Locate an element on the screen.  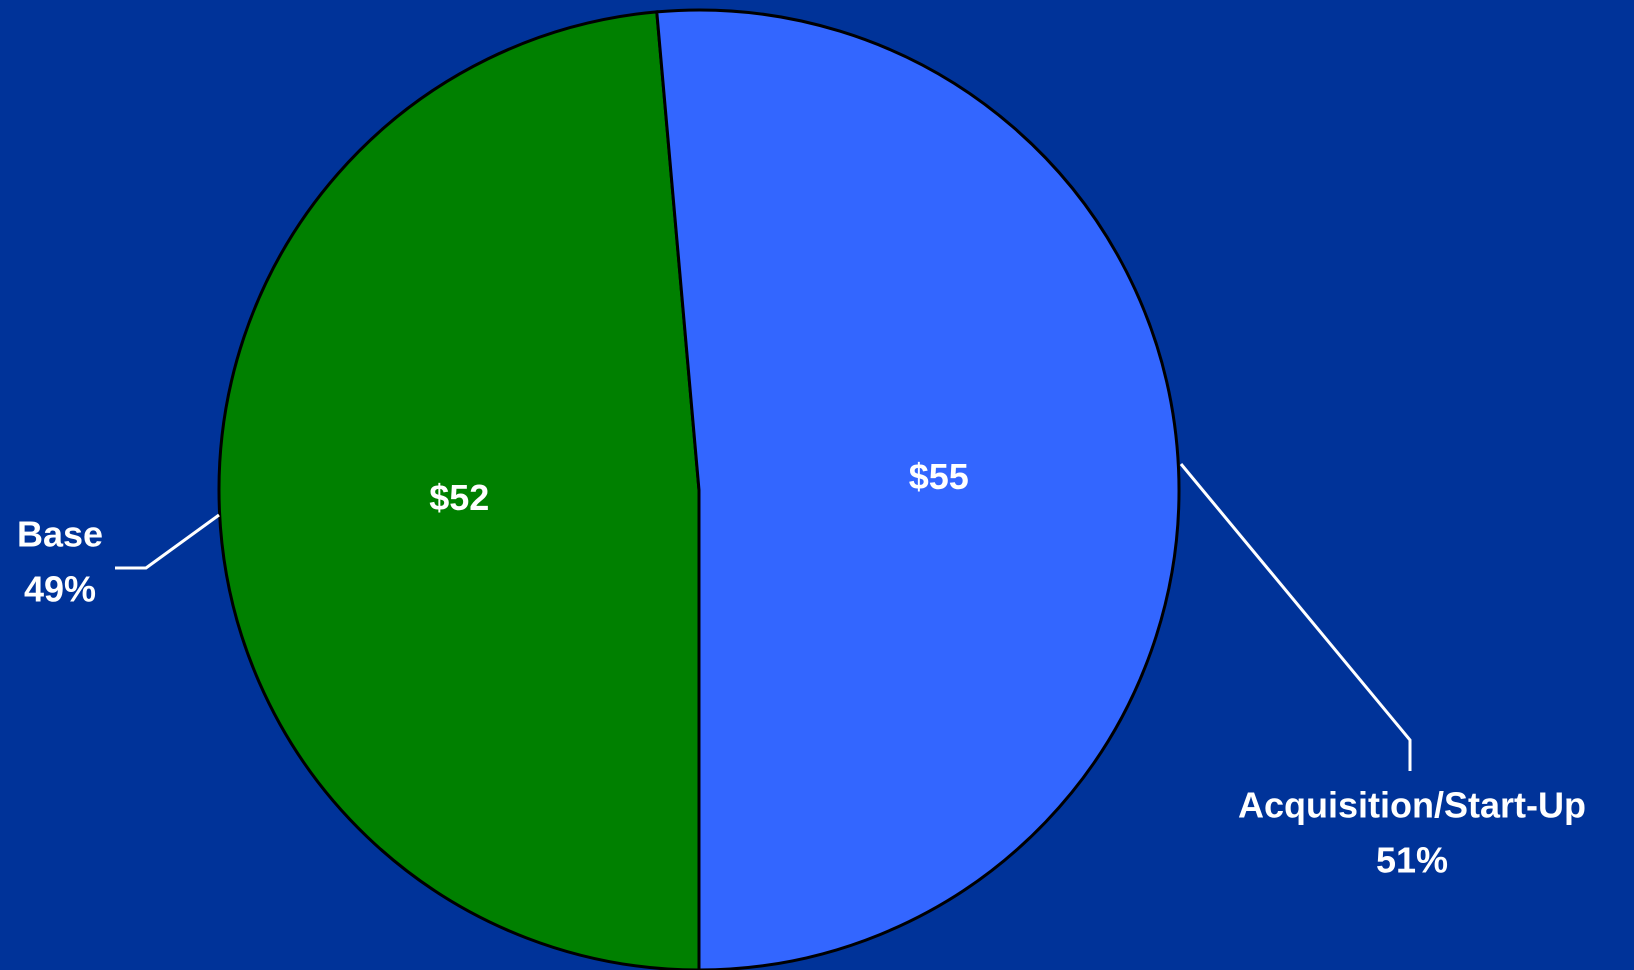
percent-label: 49% is located at coordinates (60, 589).